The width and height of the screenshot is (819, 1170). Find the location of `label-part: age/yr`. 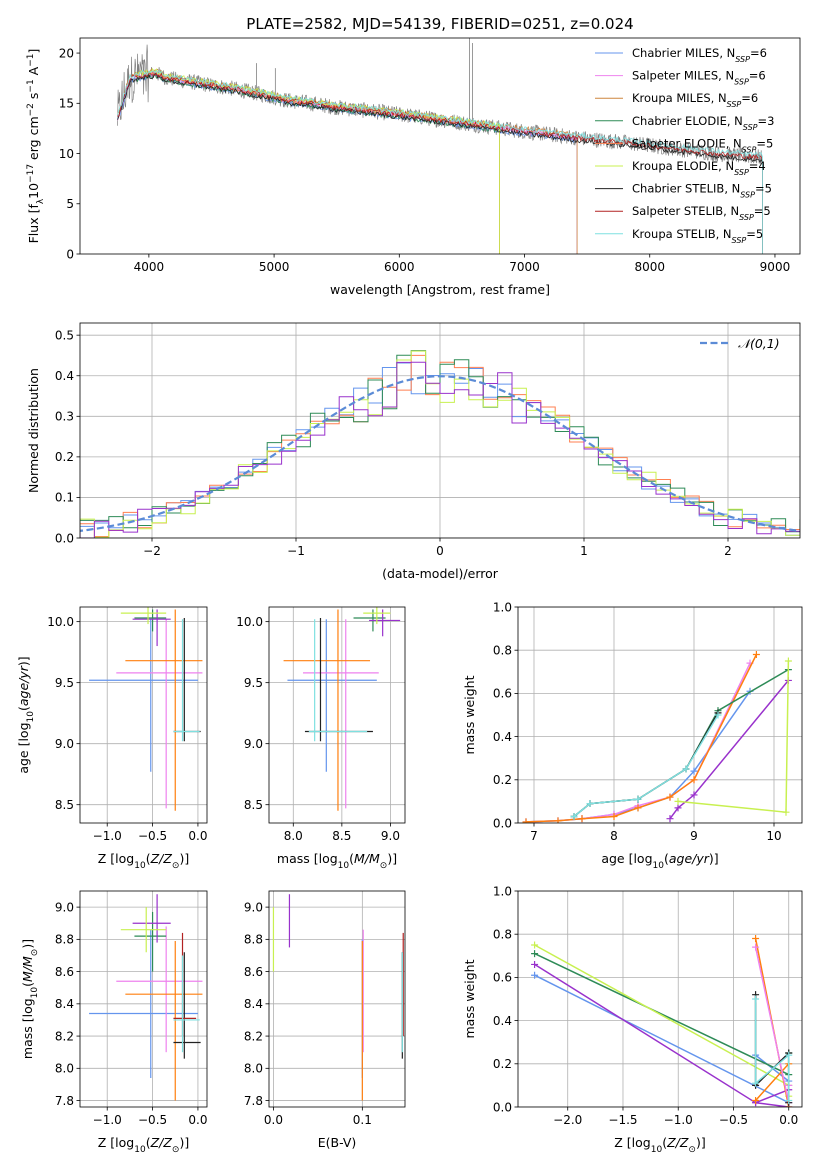

label-part: age/yr is located at coordinates (23, 685).